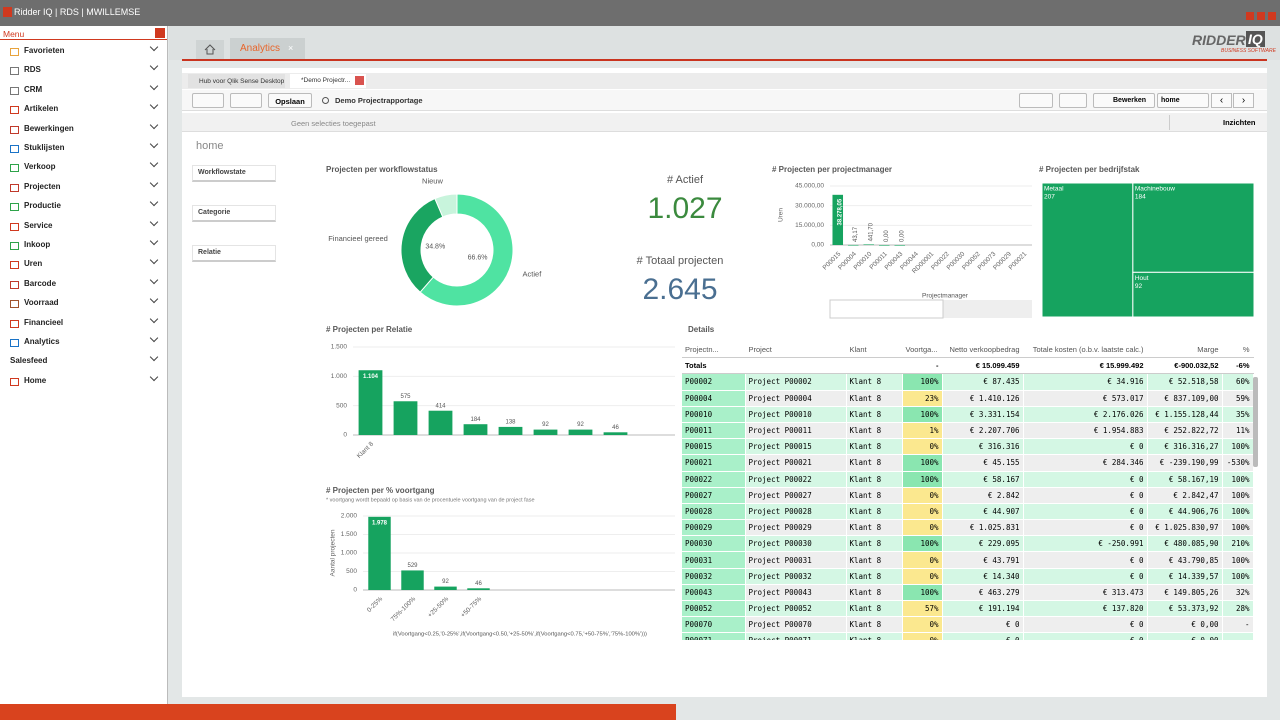 Image resolution: width=1280 pixels, height=720 pixels. What do you see at coordinates (1255, 422) in the screenshot?
I see `scrollbar` at bounding box center [1255, 422].